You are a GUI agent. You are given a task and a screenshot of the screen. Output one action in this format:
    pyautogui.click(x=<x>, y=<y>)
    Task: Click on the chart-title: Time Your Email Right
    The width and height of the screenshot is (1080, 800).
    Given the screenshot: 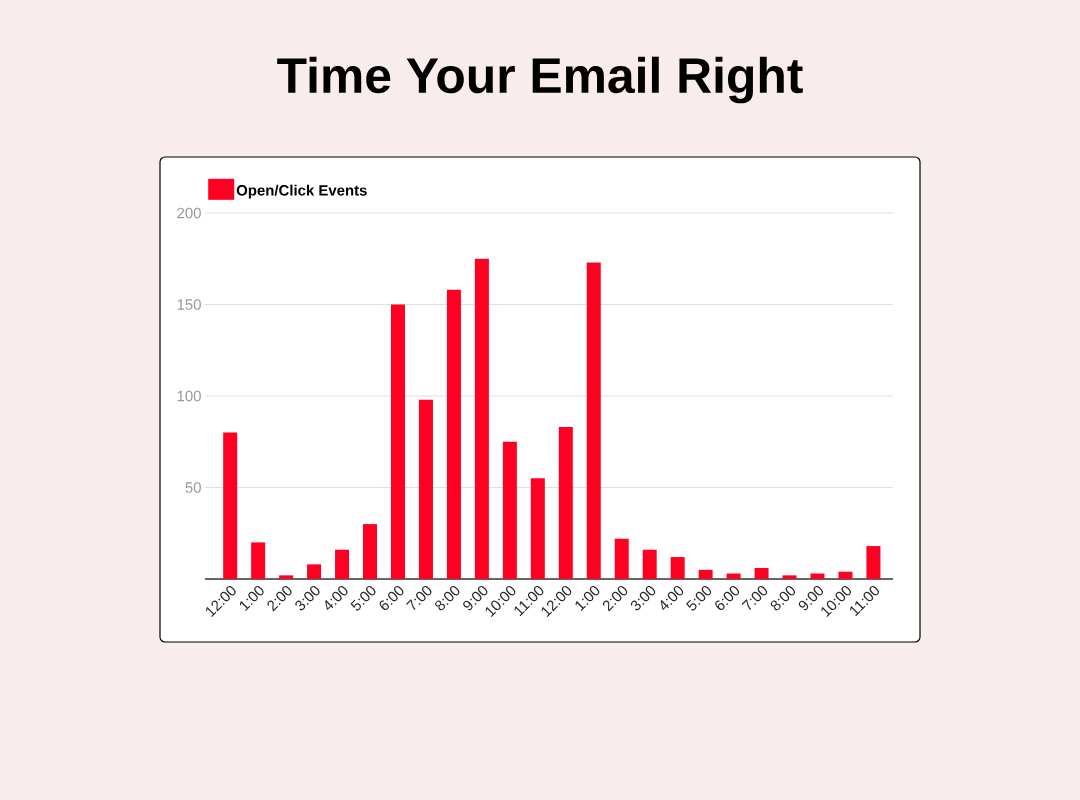 What is the action you would take?
    pyautogui.click(x=540, y=80)
    